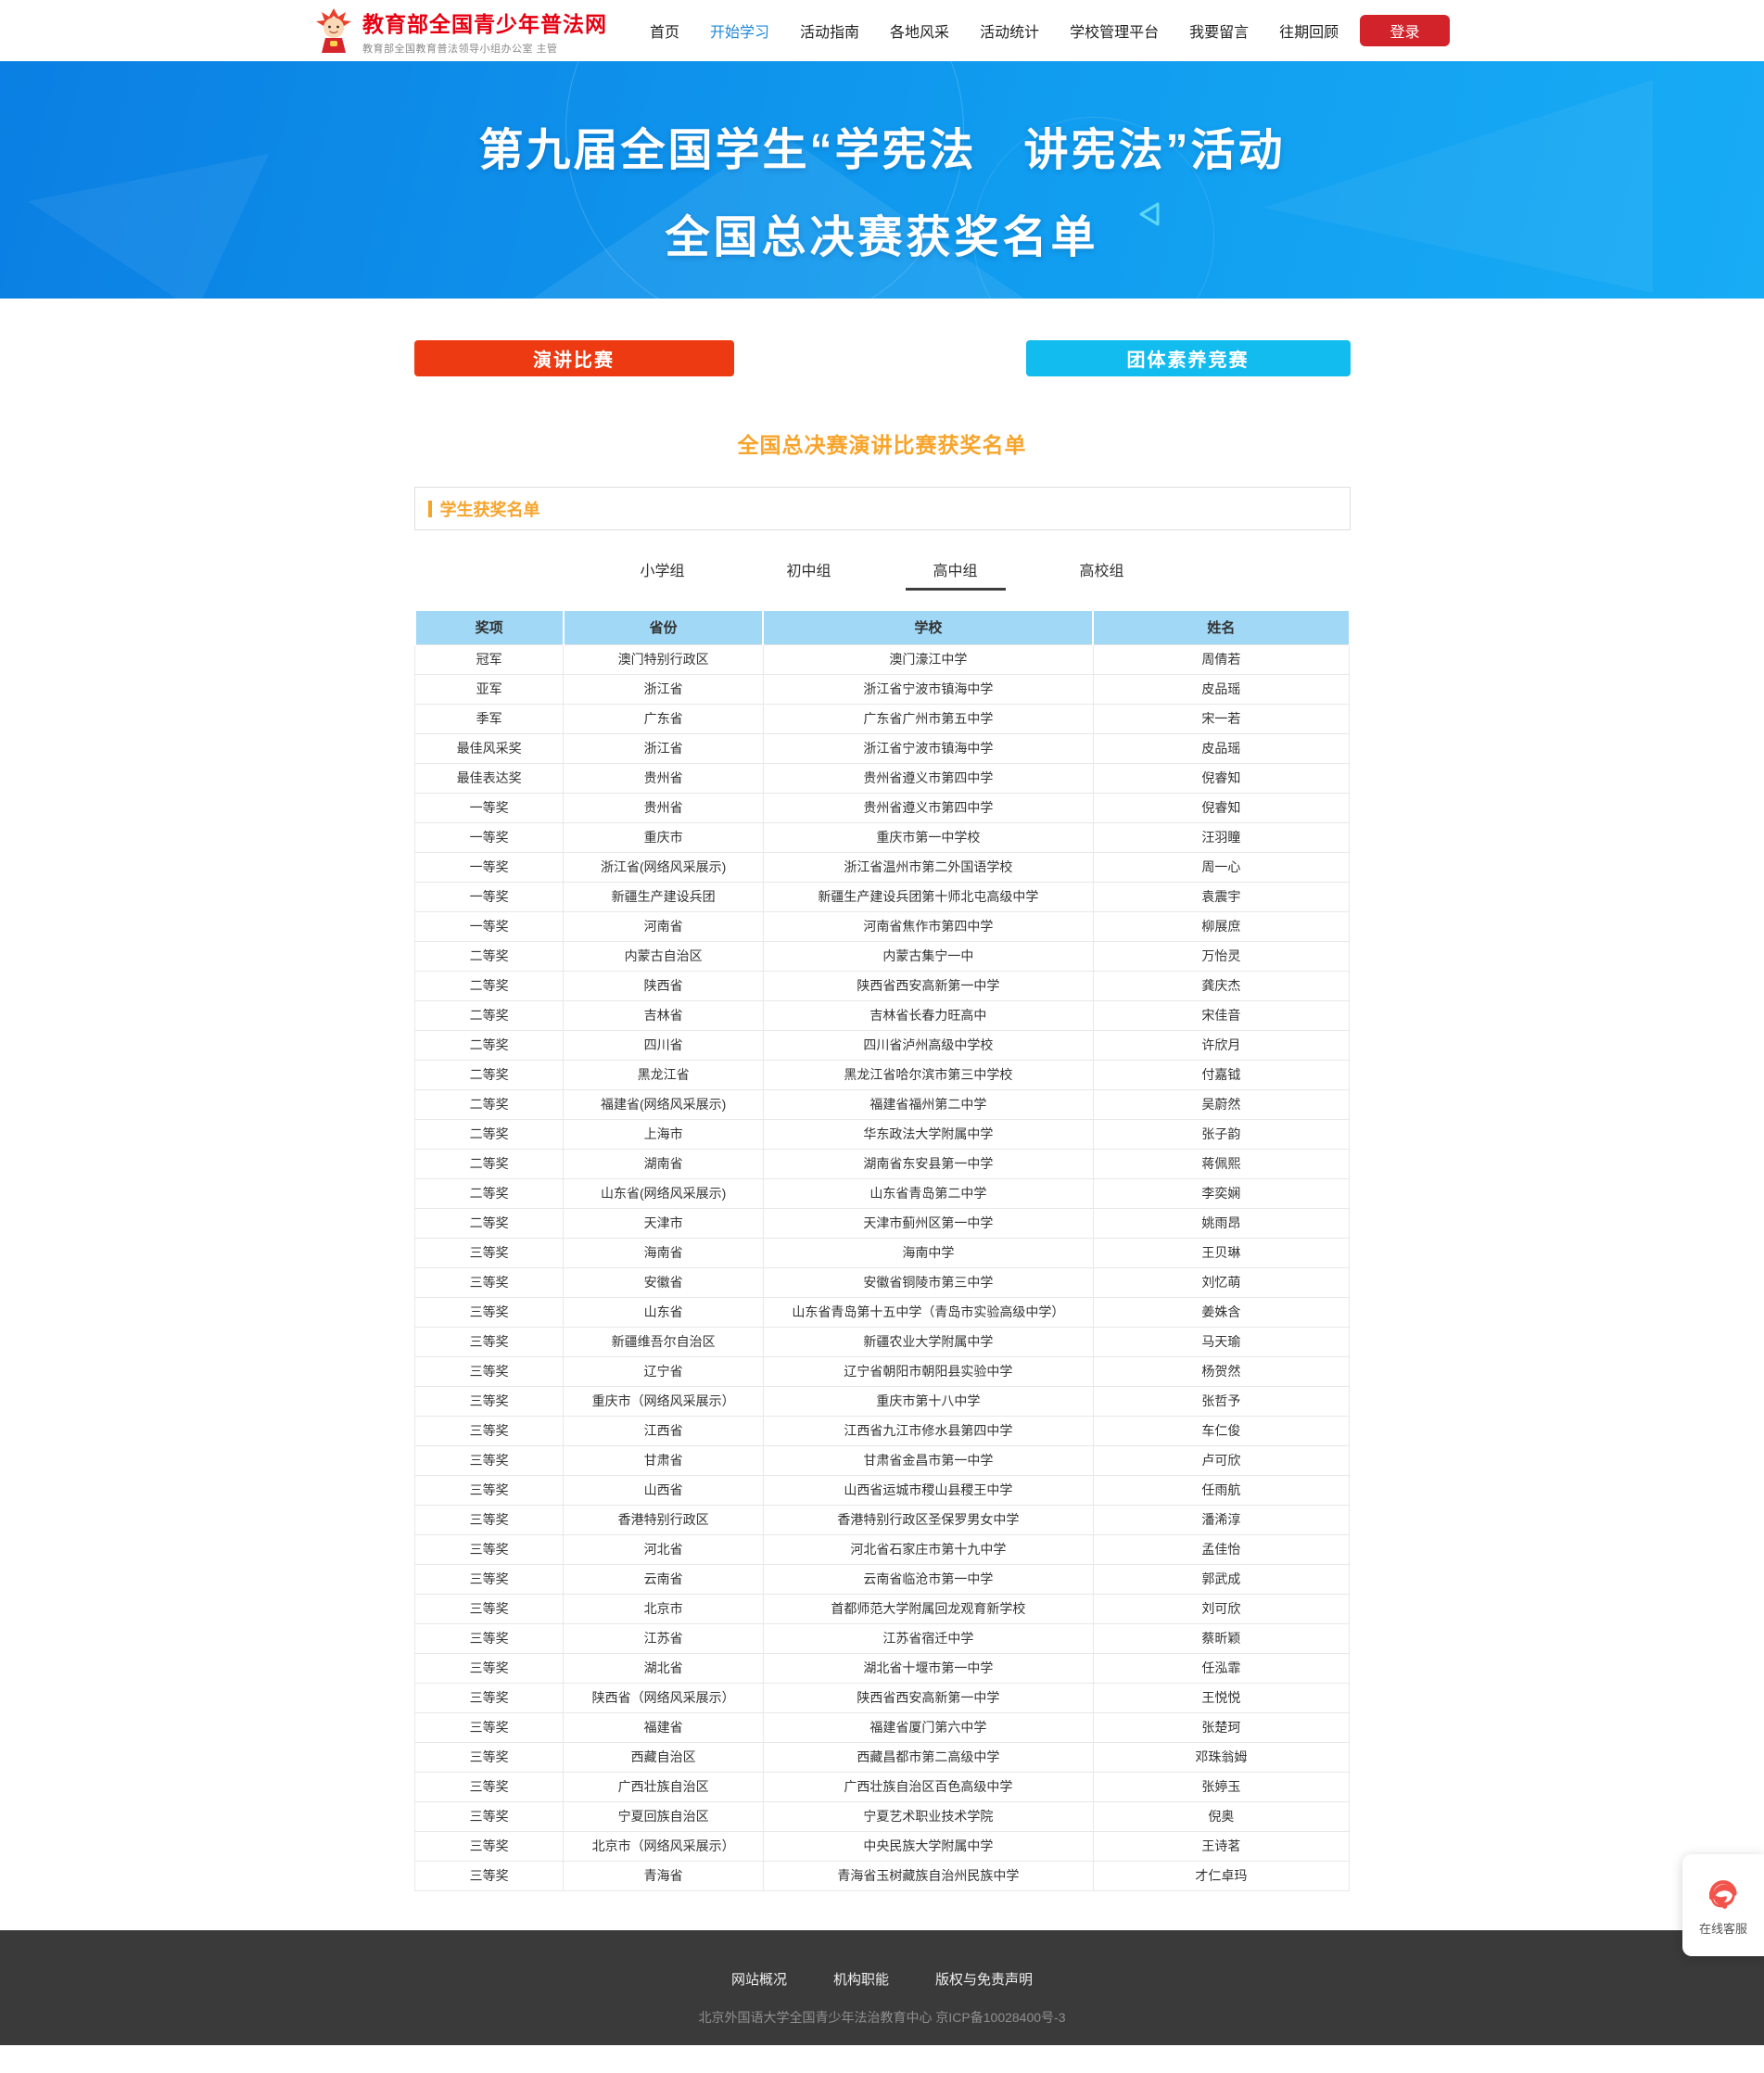 This screenshot has height=2073, width=1764. I want to click on site-logo: 教育部全国青少年普法网 教育部全国教育普法领导小组办公室 主管, so click(460, 31).